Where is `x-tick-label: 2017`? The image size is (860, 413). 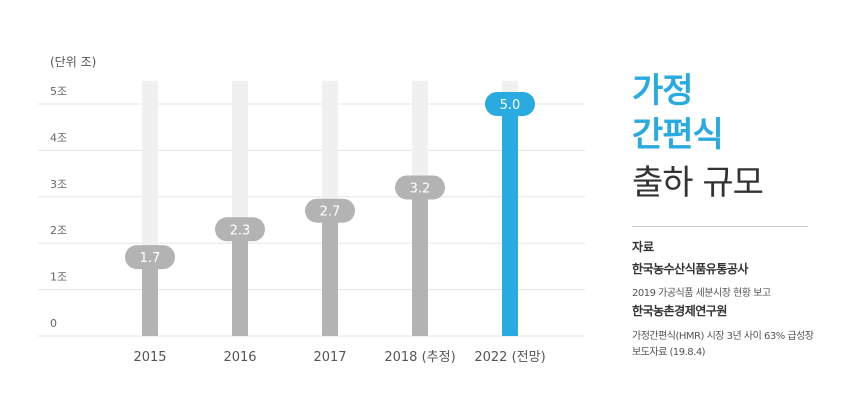
x-tick-label: 2017 is located at coordinates (329, 357).